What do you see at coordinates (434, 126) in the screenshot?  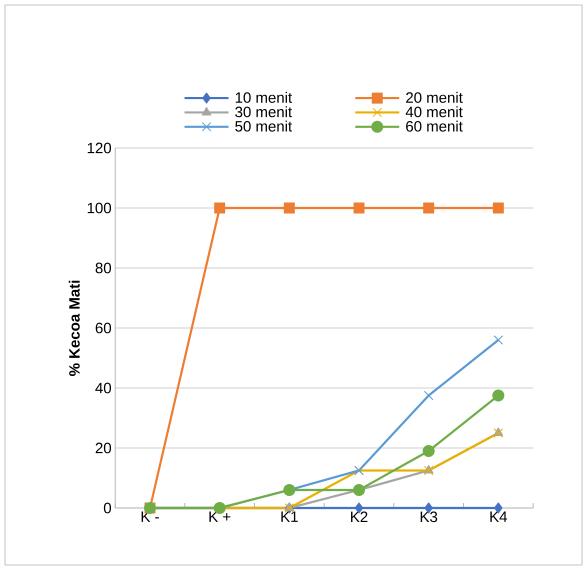 I see `legend-label: 60 menit` at bounding box center [434, 126].